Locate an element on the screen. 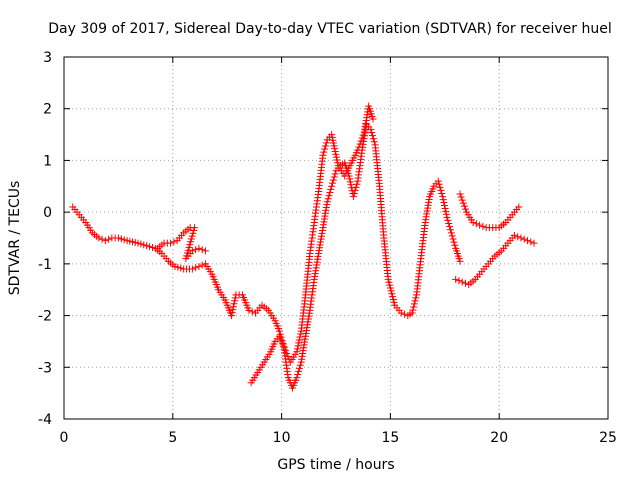 The width and height of the screenshot is (640, 480). x-tick-label: 0 is located at coordinates (64, 438).